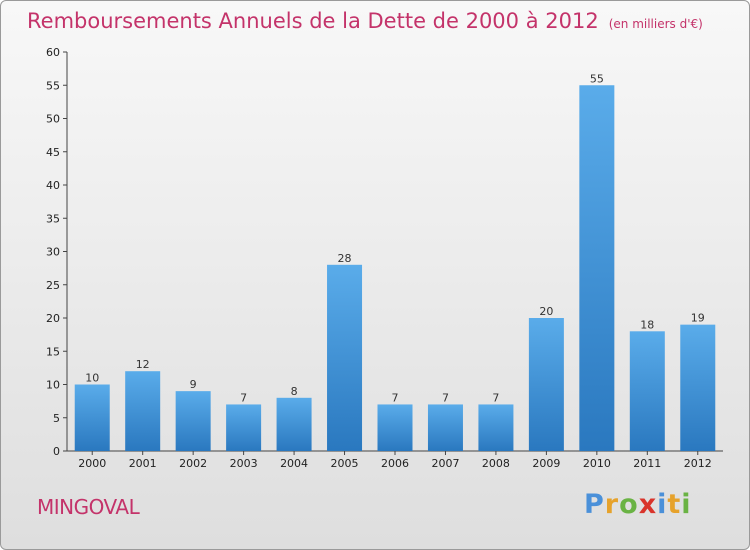 The height and width of the screenshot is (550, 750). Describe the element at coordinates (655, 24) in the screenshot. I see `chart-unit: (en milliers d'€)` at that location.